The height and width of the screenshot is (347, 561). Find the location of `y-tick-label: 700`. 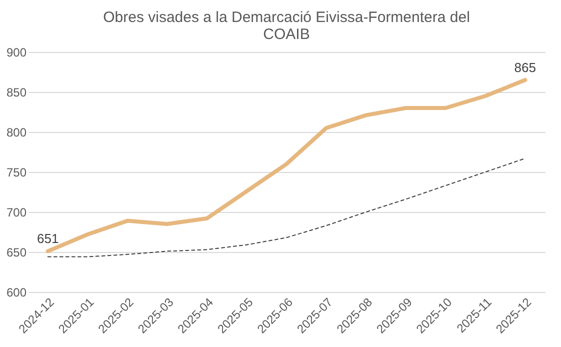

y-tick-label: 700 is located at coordinates (16, 213).